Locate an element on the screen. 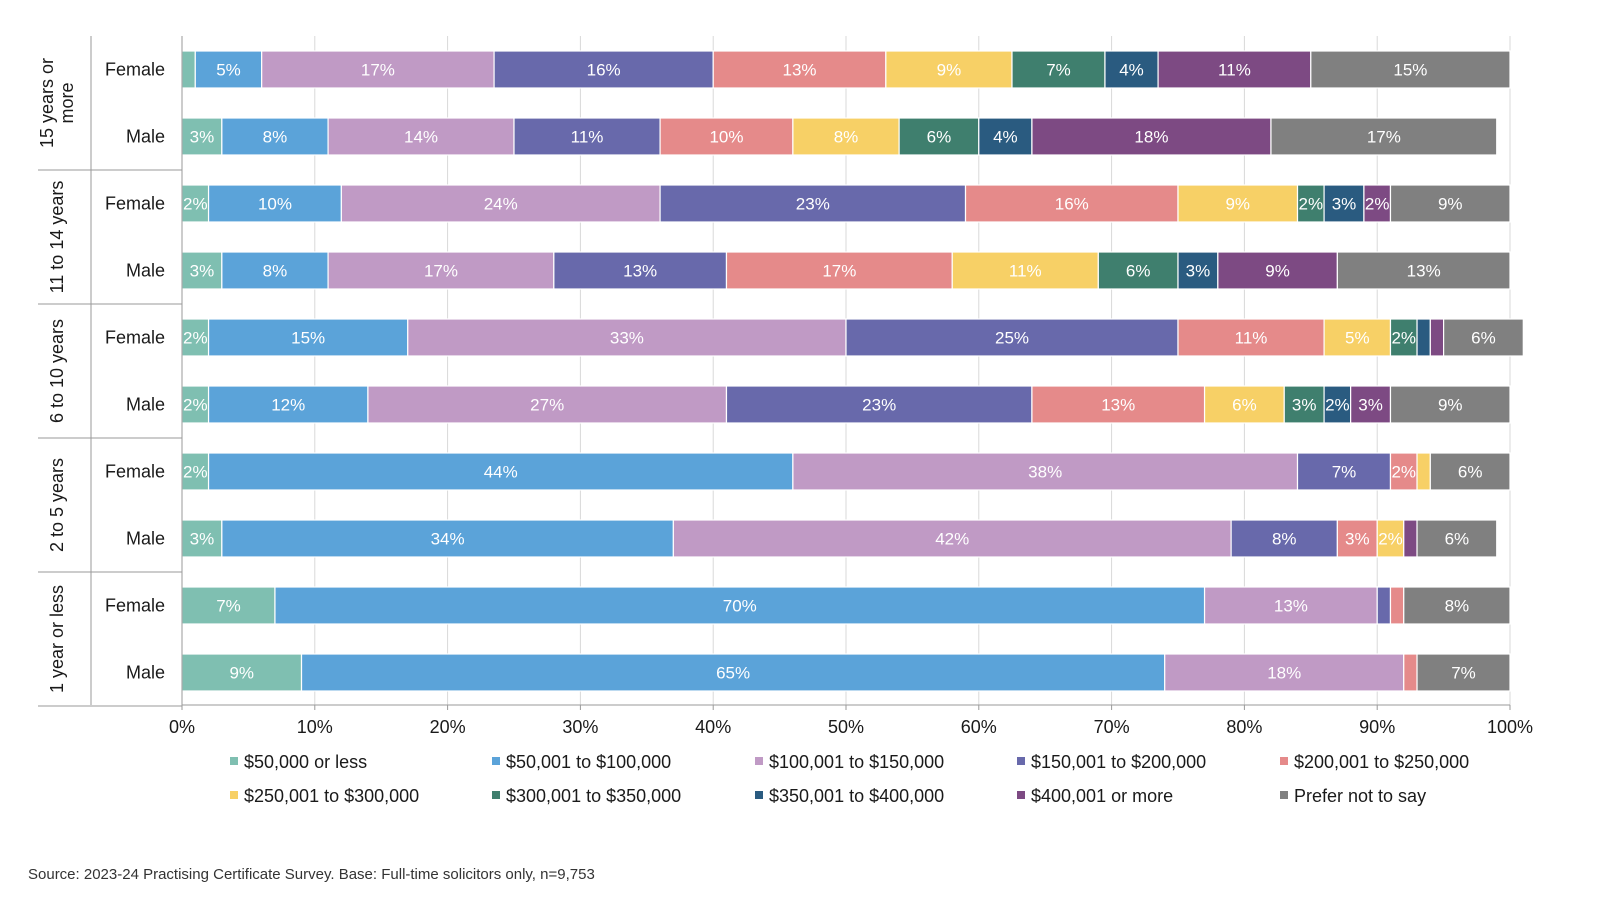 Image resolution: width=1604 pixels, height=900 pixels. x-tick-label: 60% is located at coordinates (979, 727).